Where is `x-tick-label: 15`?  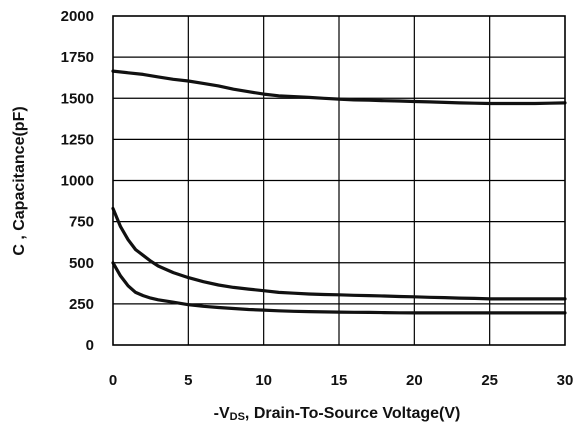
x-tick-label: 15 is located at coordinates (339, 380).